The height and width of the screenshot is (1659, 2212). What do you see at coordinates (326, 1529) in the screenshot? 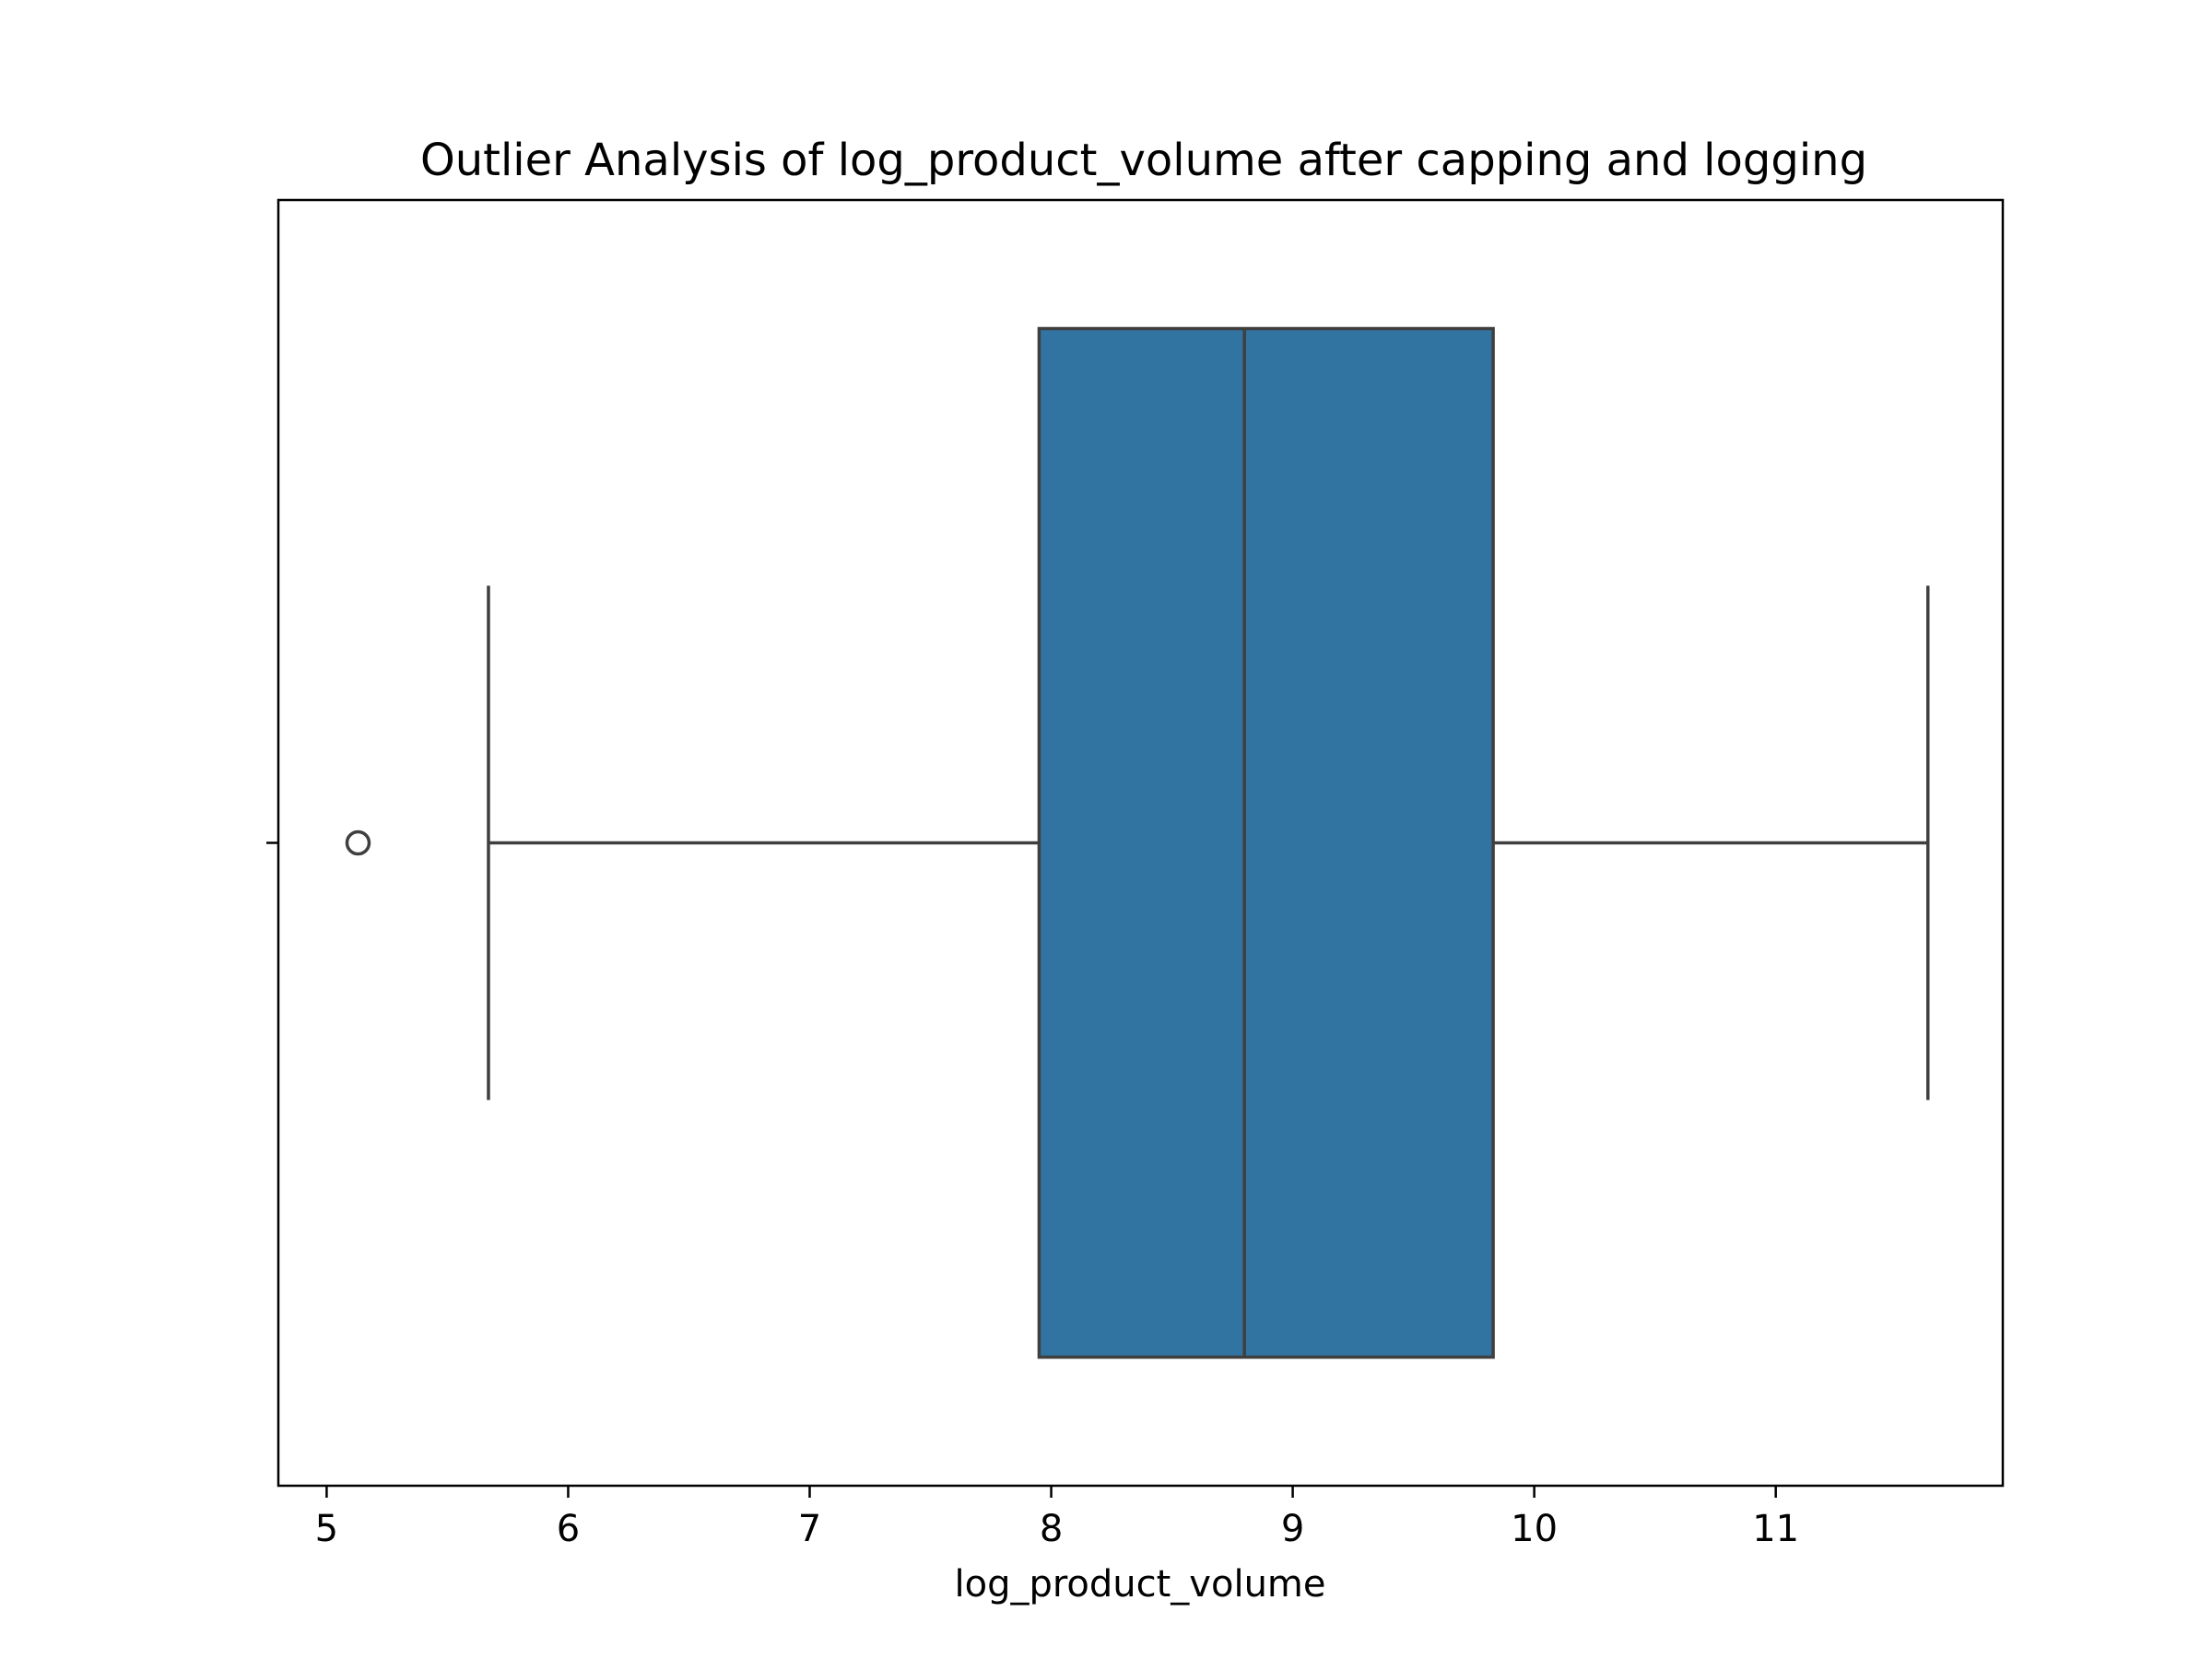
I see `x-tick-label: 5` at bounding box center [326, 1529].